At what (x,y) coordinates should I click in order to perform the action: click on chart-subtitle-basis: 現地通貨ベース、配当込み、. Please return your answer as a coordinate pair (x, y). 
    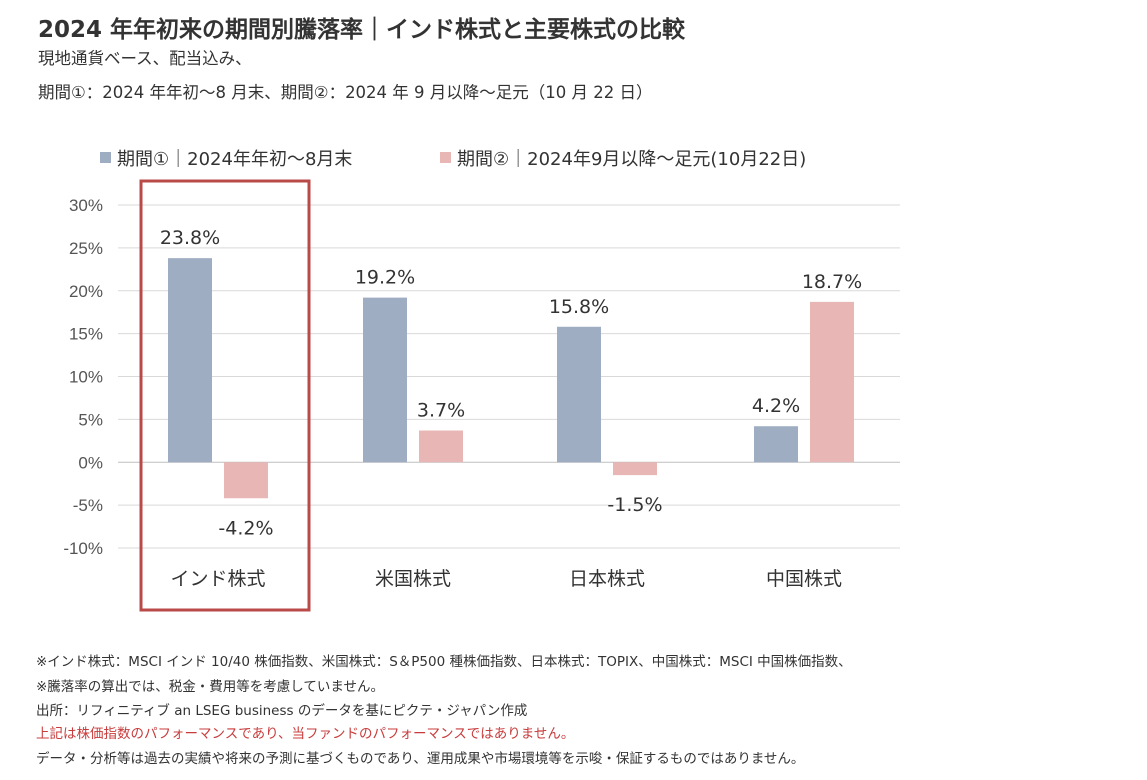
    Looking at the image, I should click on (145, 58).